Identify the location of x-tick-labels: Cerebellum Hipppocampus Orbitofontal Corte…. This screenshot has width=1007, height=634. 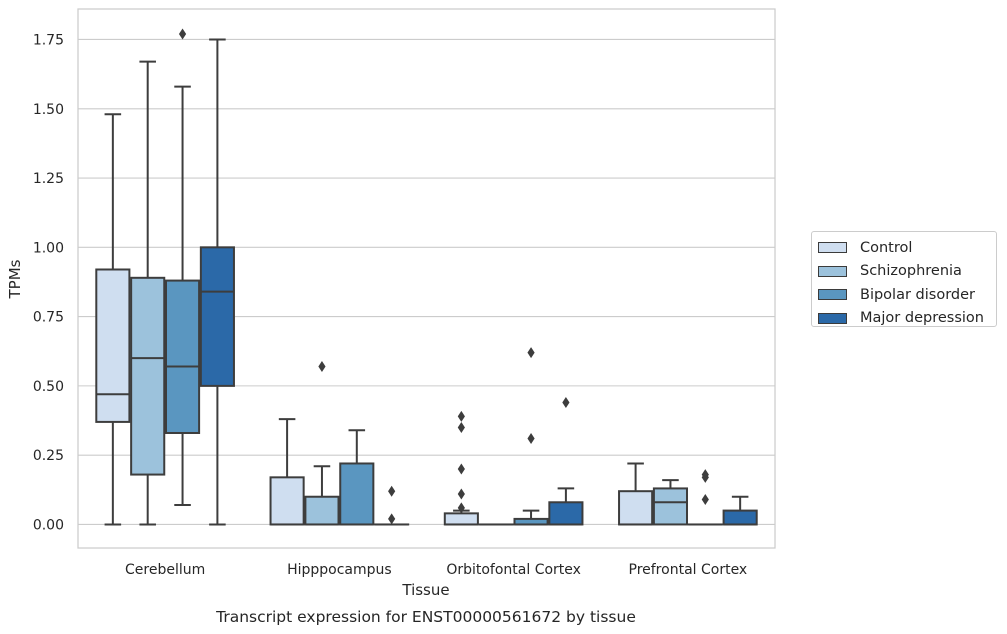
(436, 570).